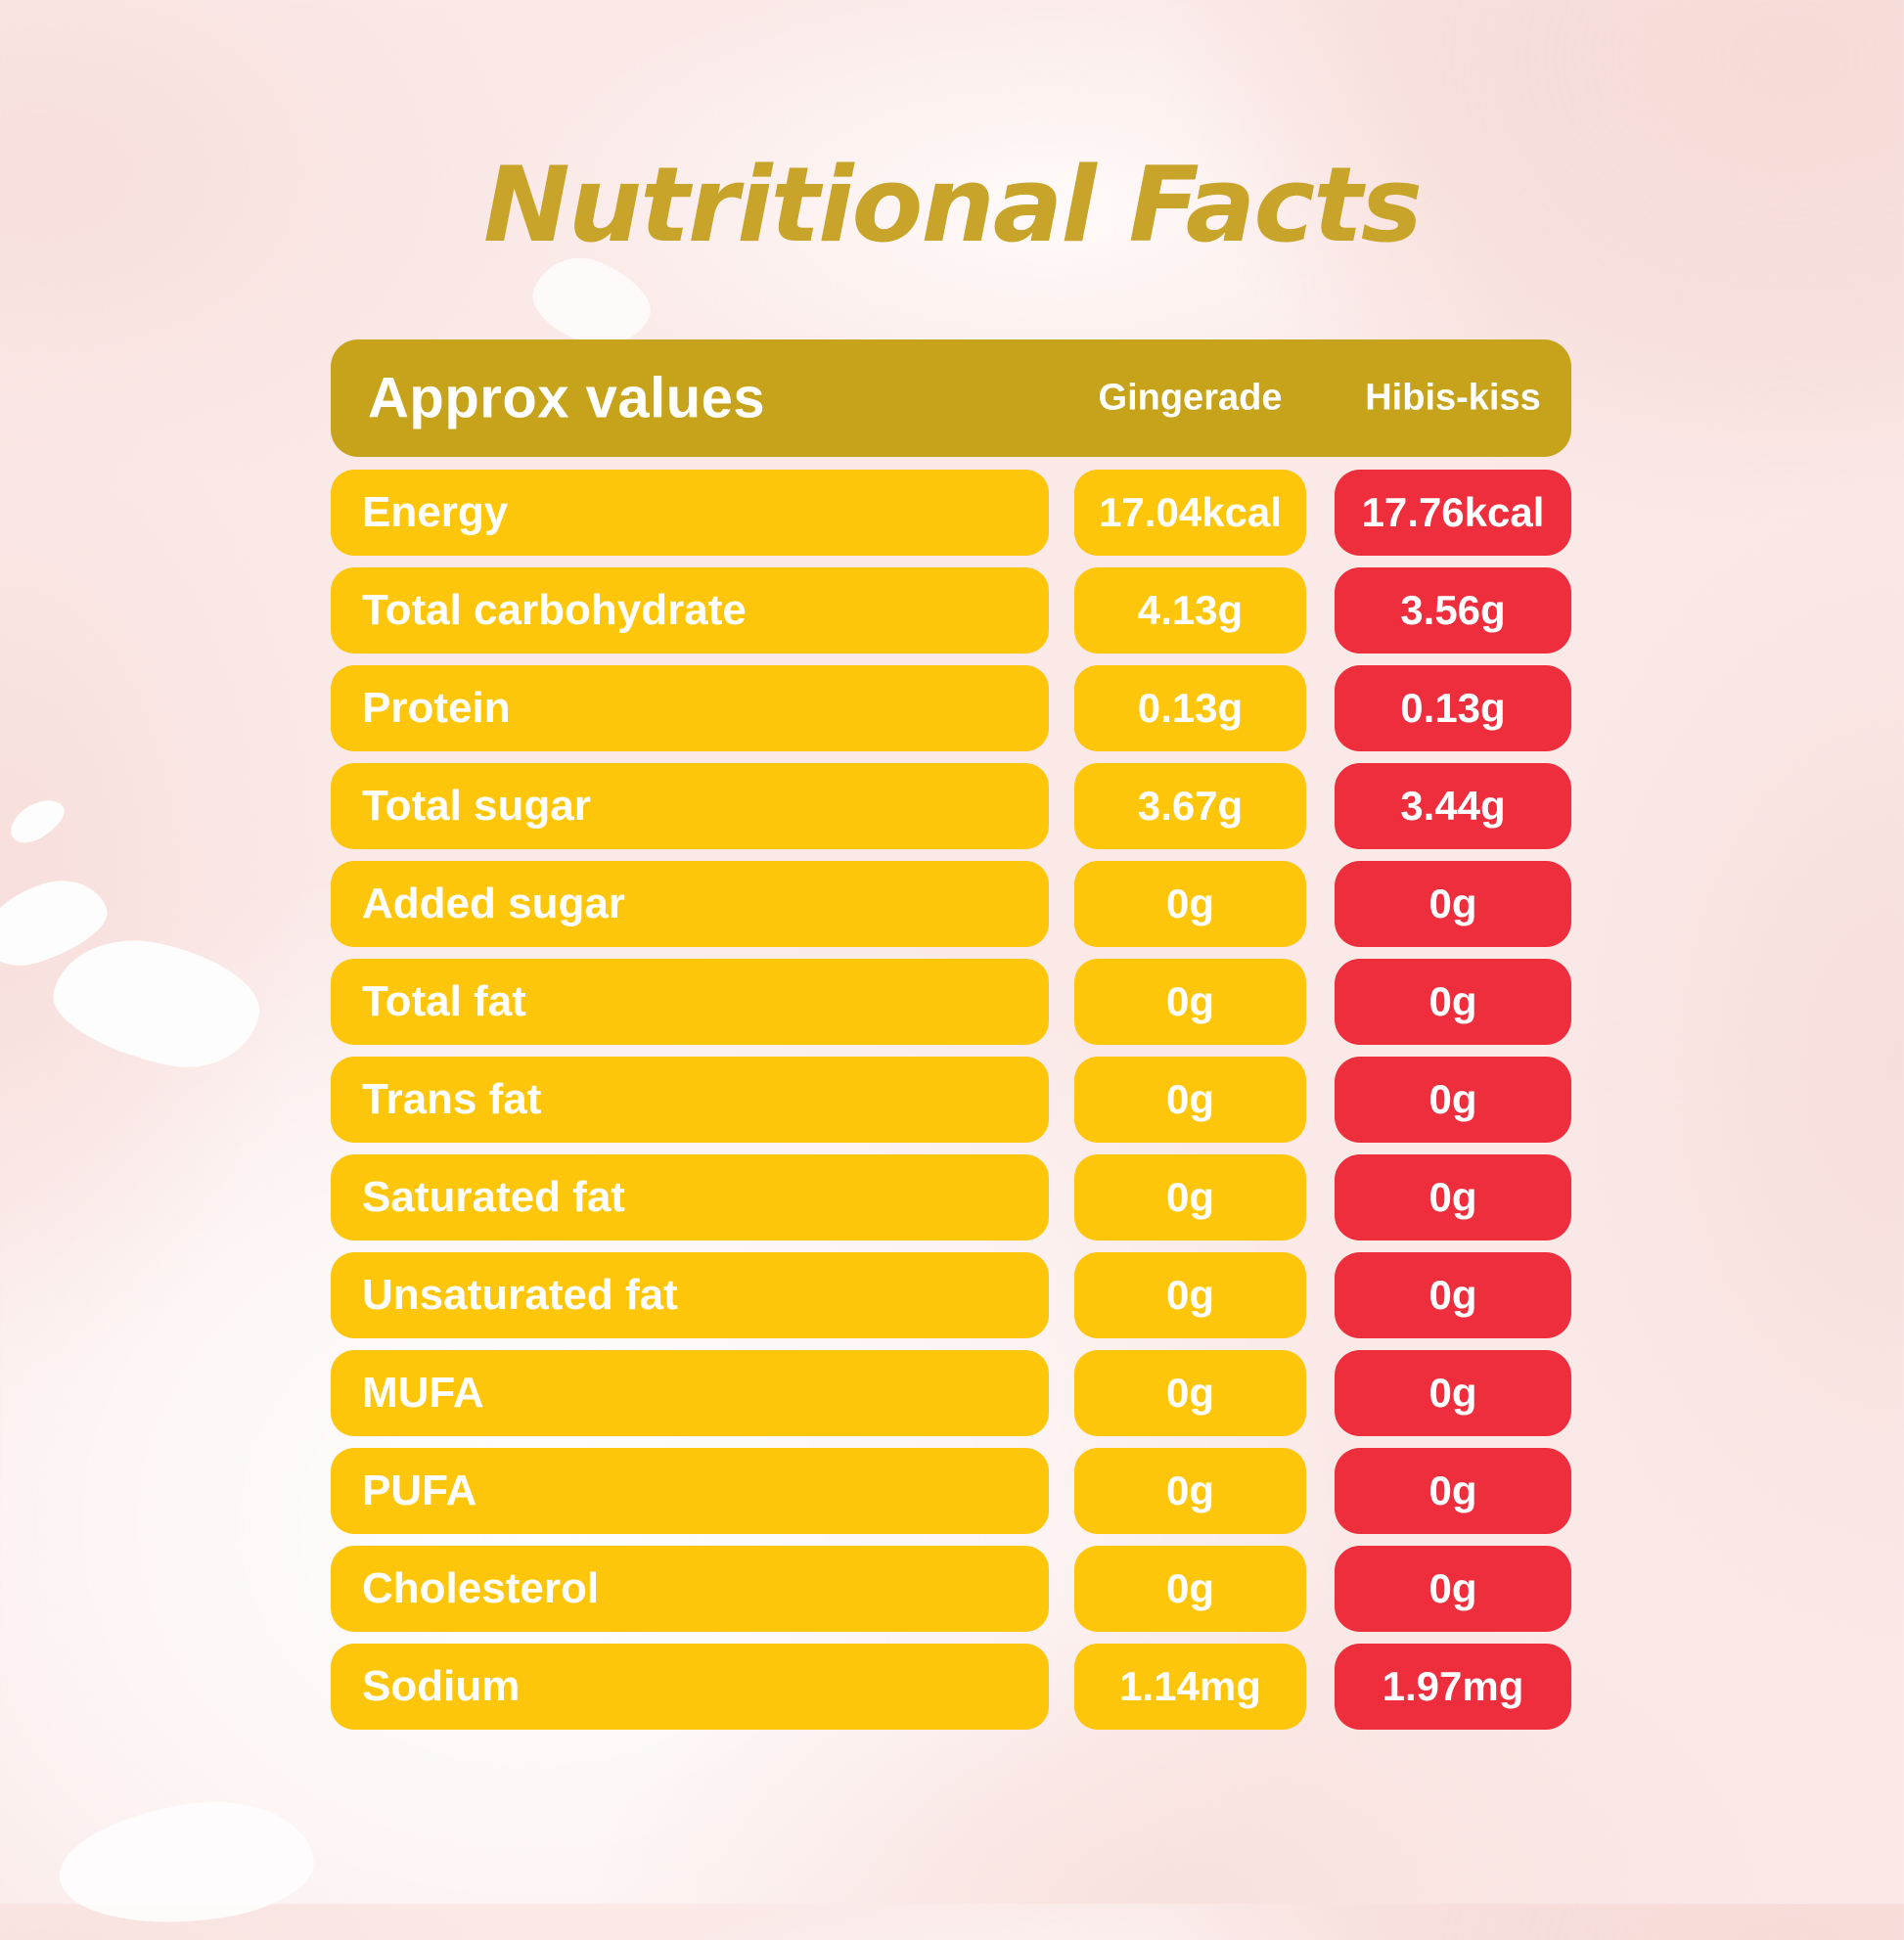 The image size is (1904, 1940). I want to click on hibis-kiss-value: 3.56g, so click(1453, 610).